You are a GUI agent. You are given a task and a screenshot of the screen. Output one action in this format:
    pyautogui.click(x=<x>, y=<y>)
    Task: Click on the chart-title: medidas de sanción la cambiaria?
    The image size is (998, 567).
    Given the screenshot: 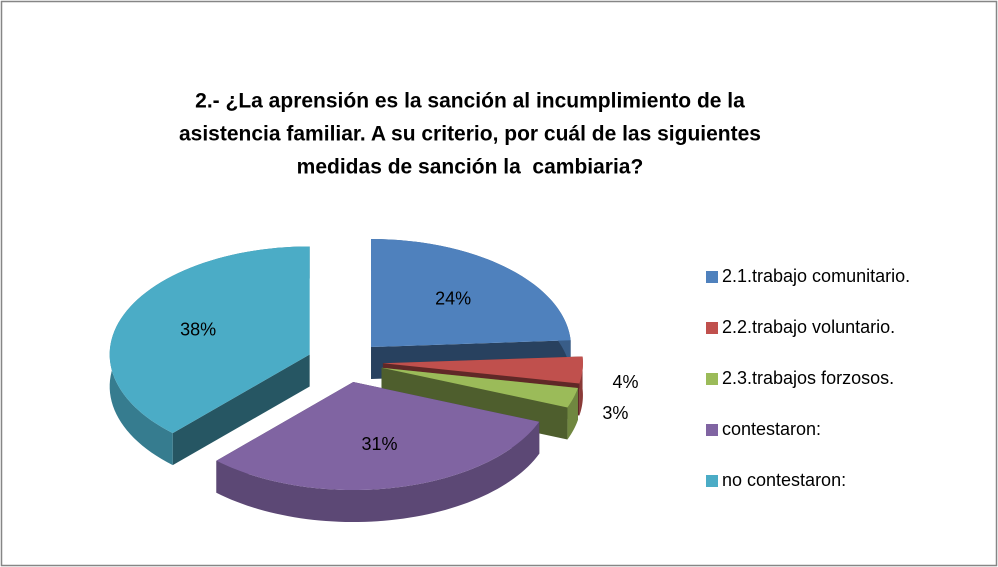 What is the action you would take?
    pyautogui.click(x=470, y=167)
    